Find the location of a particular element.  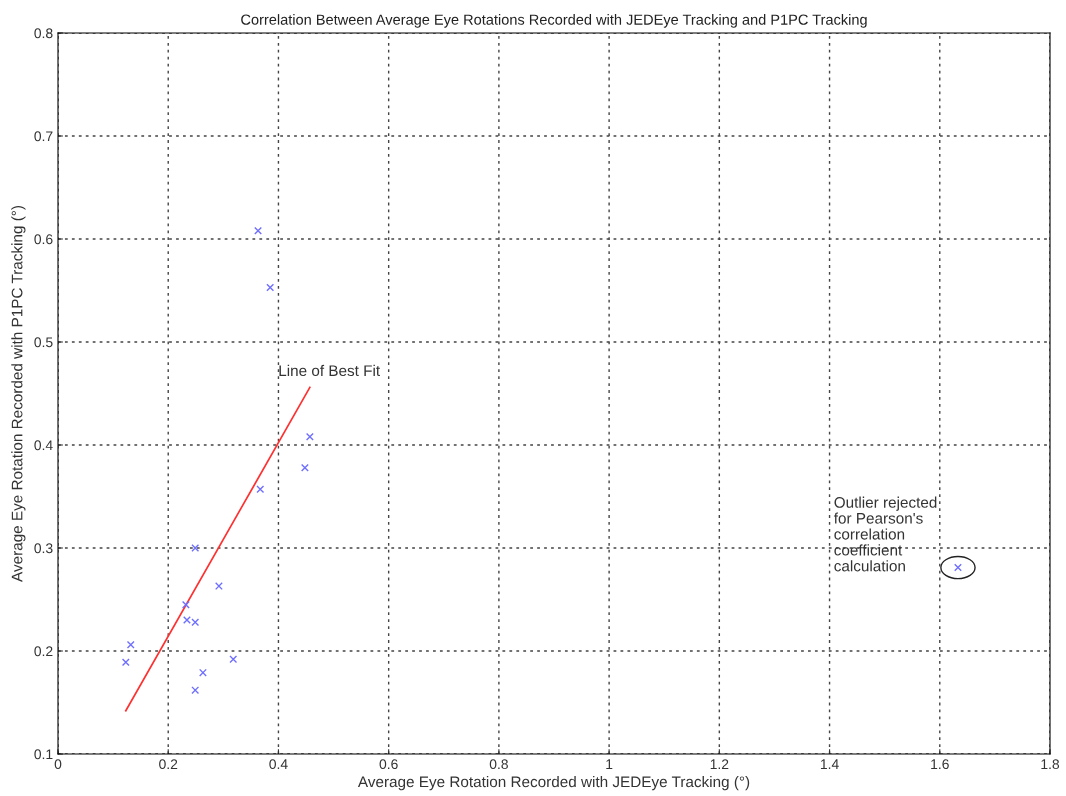

y-tick-label: 0.7 is located at coordinates (43, 136).